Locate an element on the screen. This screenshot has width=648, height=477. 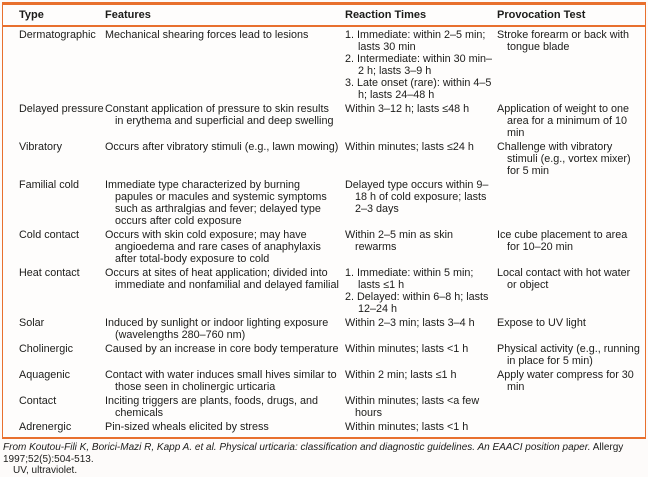
cell-type: Heat contact is located at coordinates (49, 273).